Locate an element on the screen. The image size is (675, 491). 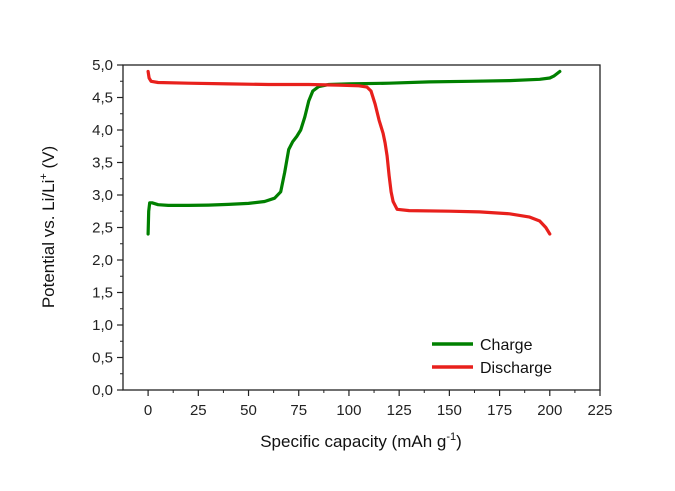
y-tick-label: 4,0 is located at coordinates (102, 130).